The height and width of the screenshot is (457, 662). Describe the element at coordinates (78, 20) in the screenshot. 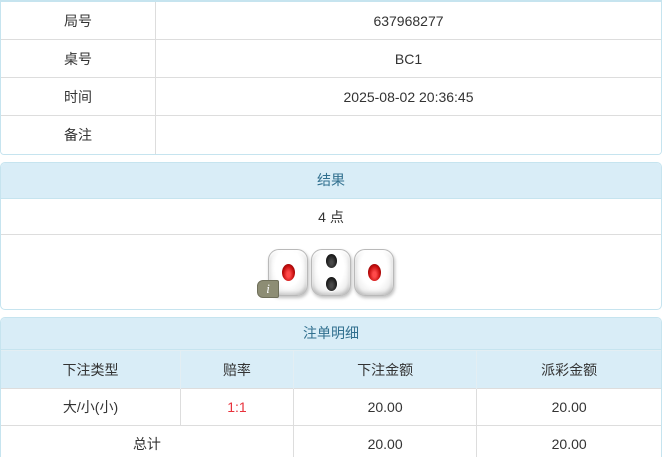

I see `round-number-label: 局号` at that location.